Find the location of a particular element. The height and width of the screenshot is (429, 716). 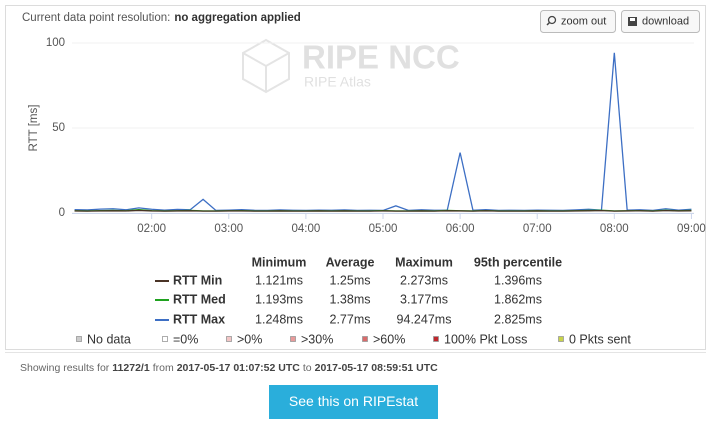

y-tick-label: 100 is located at coordinates (55, 43).